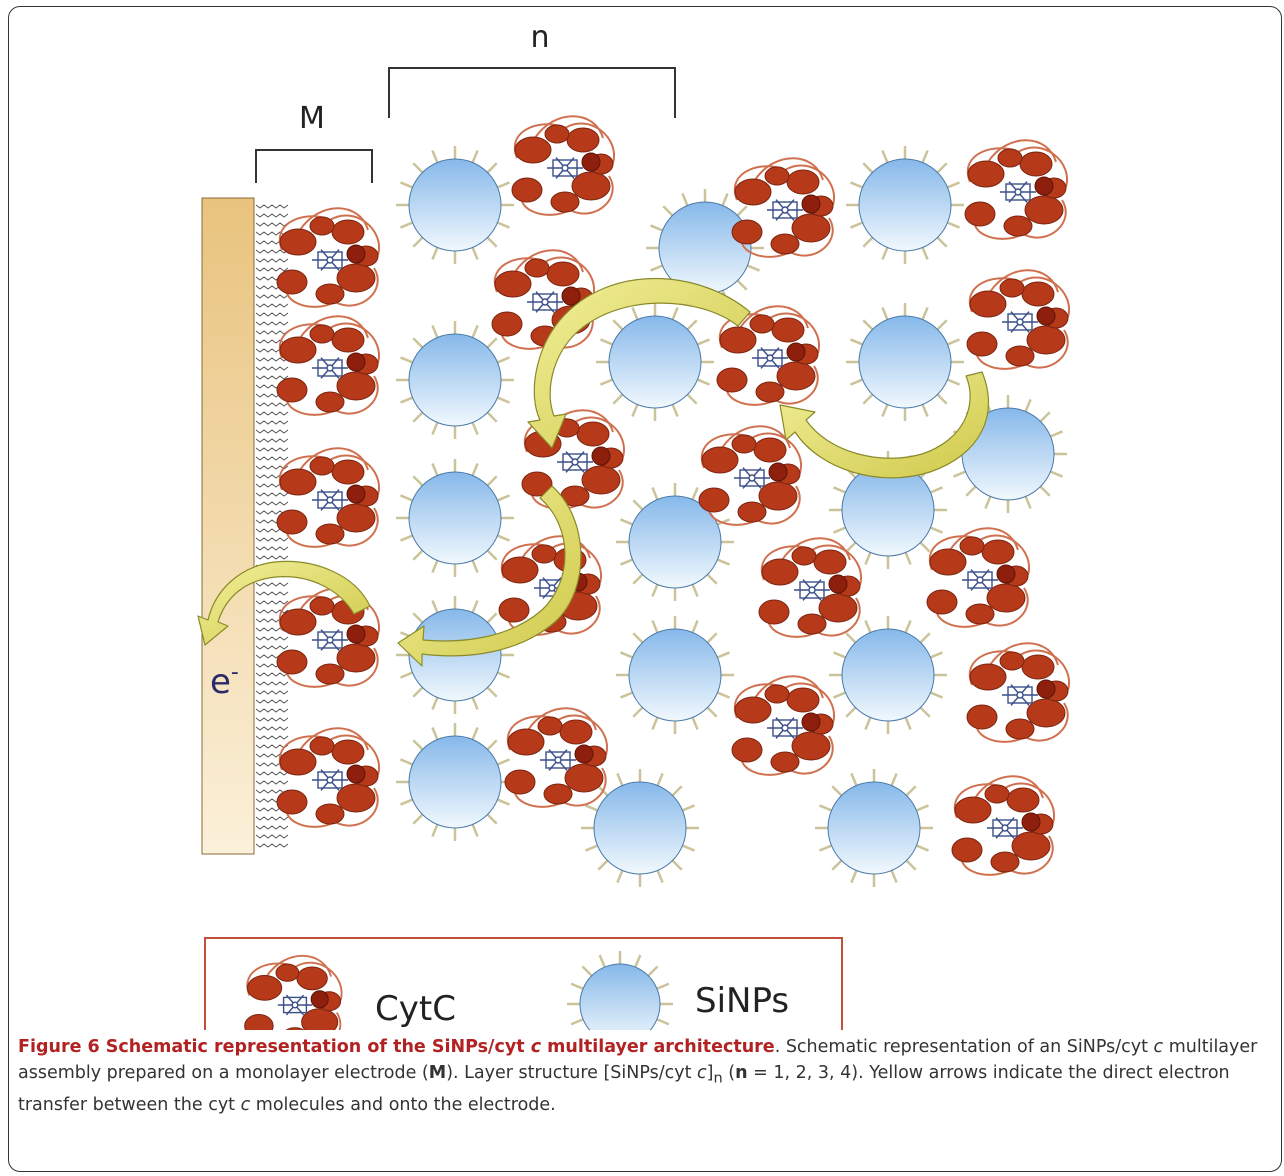 This screenshot has width=1284, height=1176. Describe the element at coordinates (272, 526) in the screenshot. I see `monolayer-chains` at that location.